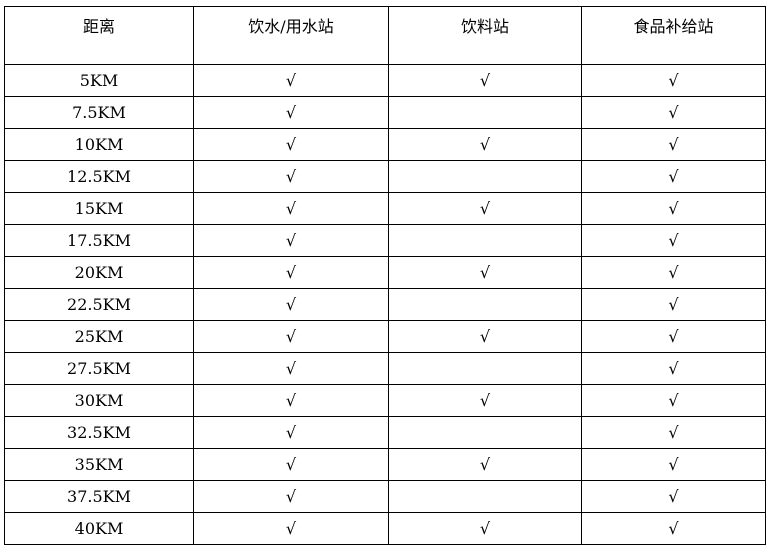 Image resolution: width=770 pixels, height=554 pixels. Describe the element at coordinates (99, 400) in the screenshot. I see `distance-cell: 30KM` at that location.